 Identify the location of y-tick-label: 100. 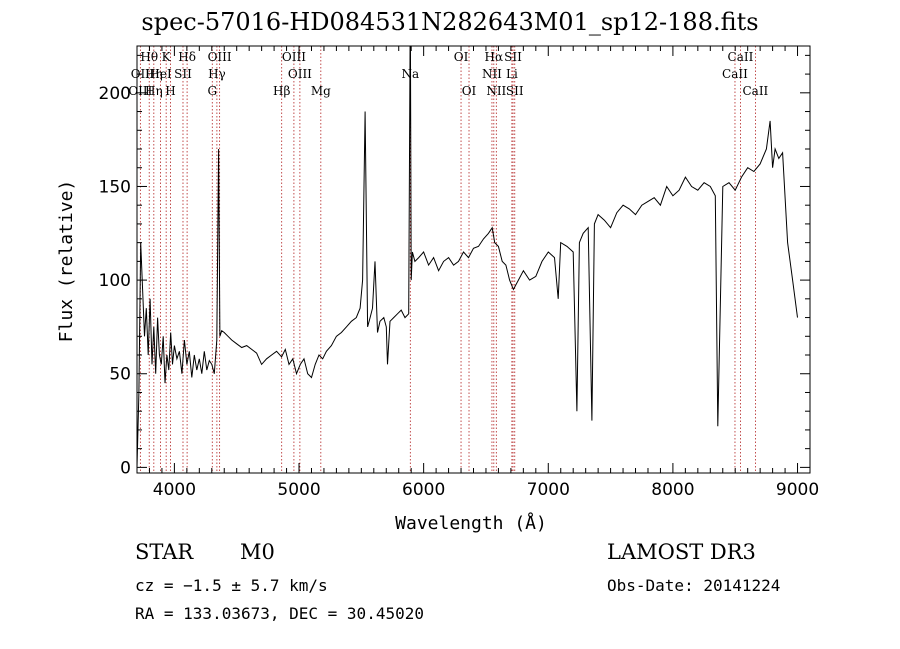
(115, 281).